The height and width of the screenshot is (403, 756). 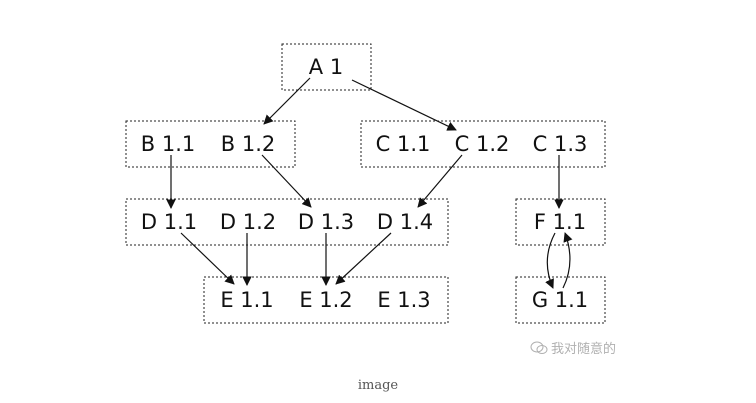 I want to click on node-a-1: A 1, so click(x=326, y=67).